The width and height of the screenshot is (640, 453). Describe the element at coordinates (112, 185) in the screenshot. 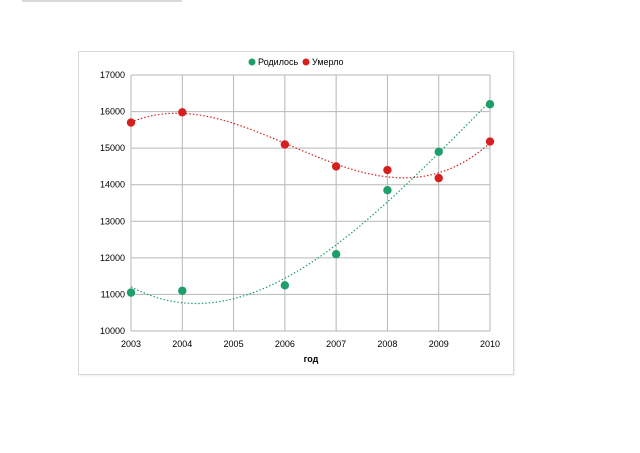

I see `y-tick-label: 14000` at that location.